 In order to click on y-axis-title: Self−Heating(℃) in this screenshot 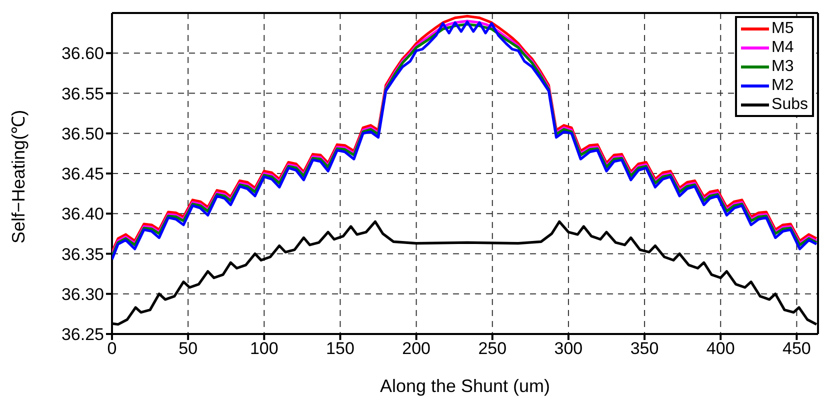, I will do `click(18, 177)`.